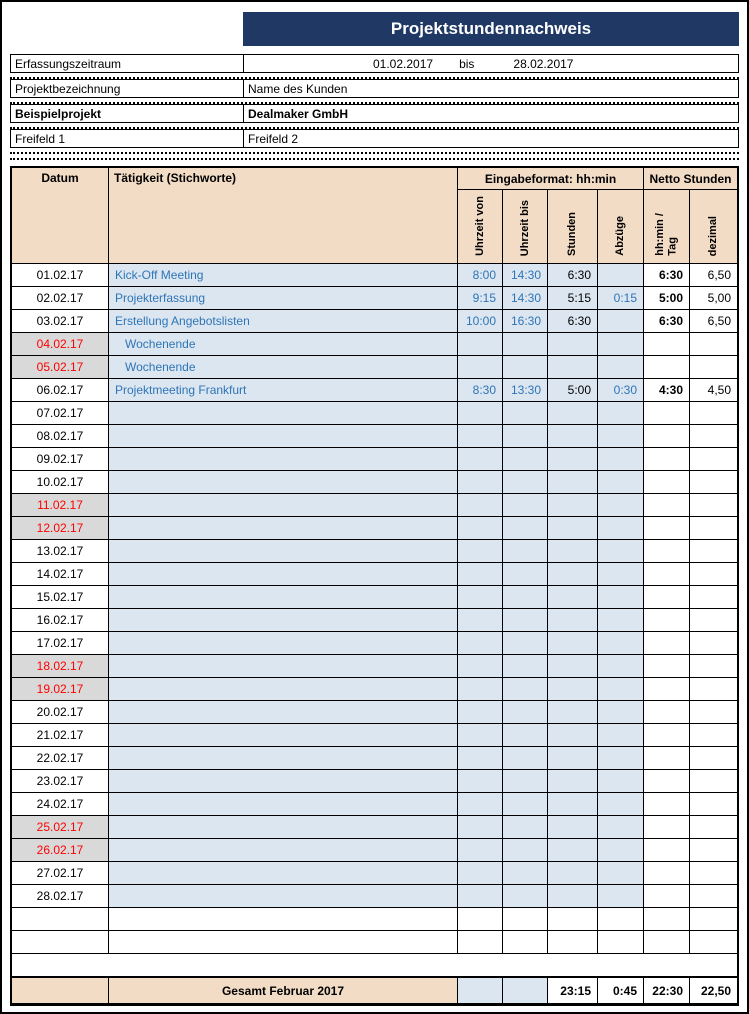  What do you see at coordinates (525, 321) in the screenshot?
I see `end-time-cell: 16:30` at bounding box center [525, 321].